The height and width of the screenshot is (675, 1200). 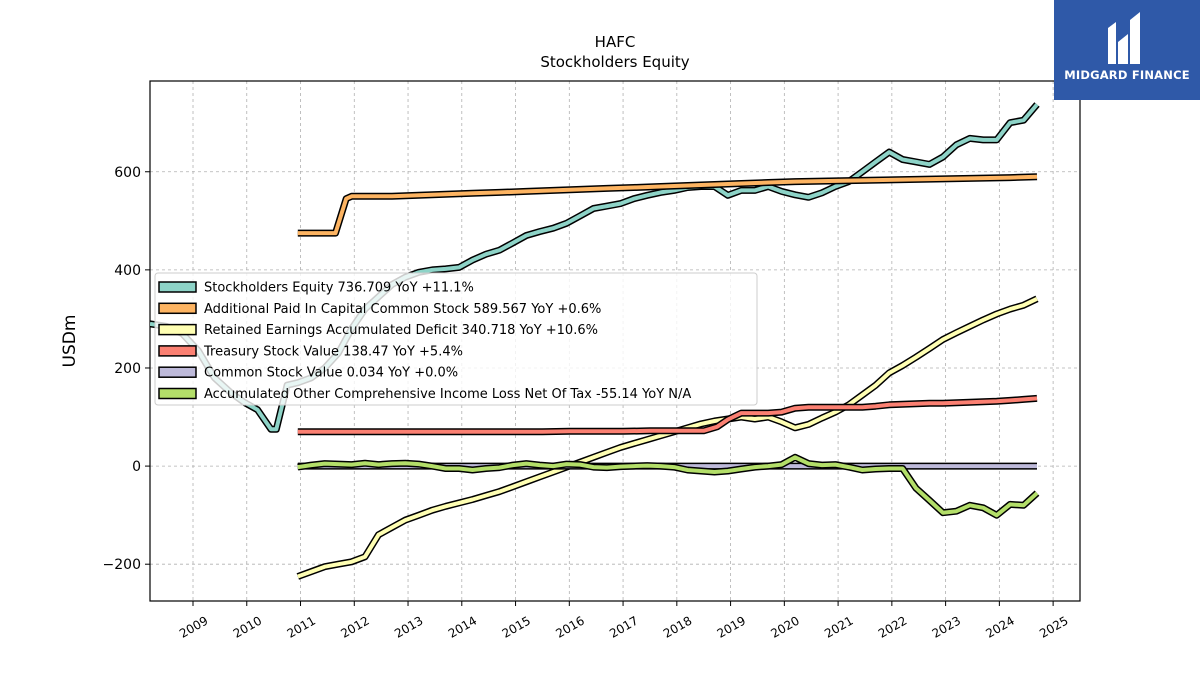 I want to click on legend-frame, so click(x=456, y=339).